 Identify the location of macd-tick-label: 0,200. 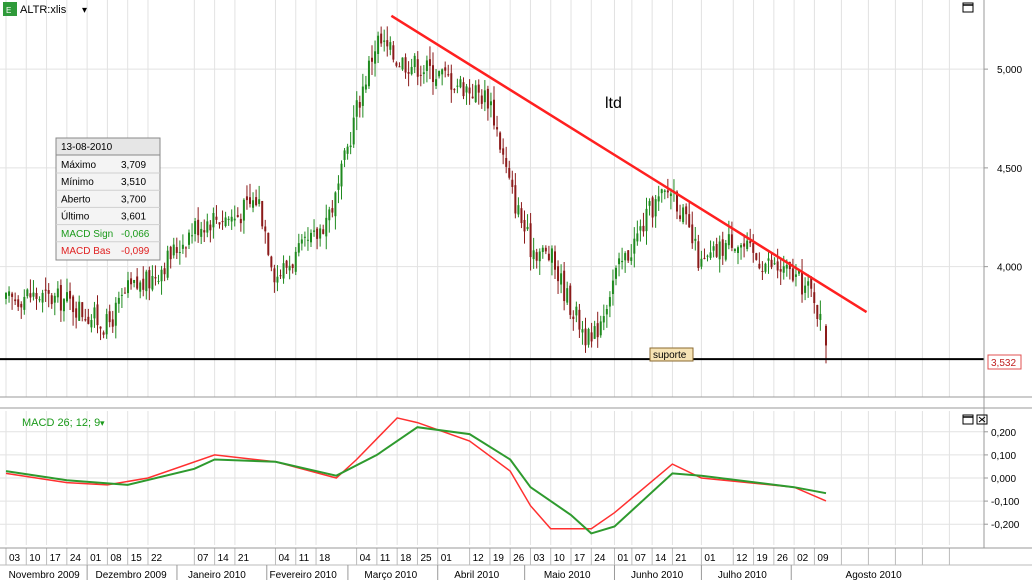
(1003, 433).